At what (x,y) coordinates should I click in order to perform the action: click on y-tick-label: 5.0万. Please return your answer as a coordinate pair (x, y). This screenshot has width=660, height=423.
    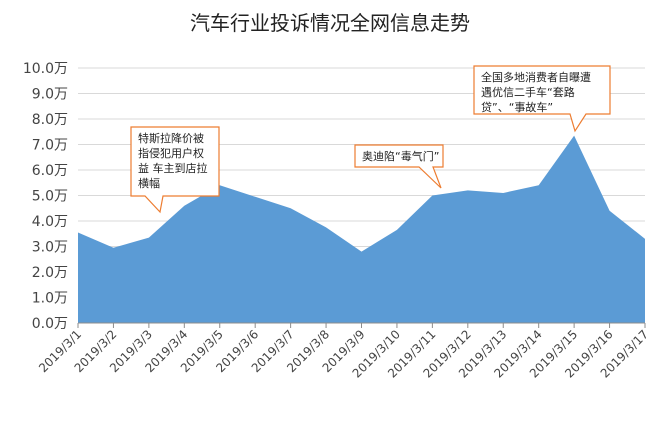
    Looking at the image, I should click on (50, 197).